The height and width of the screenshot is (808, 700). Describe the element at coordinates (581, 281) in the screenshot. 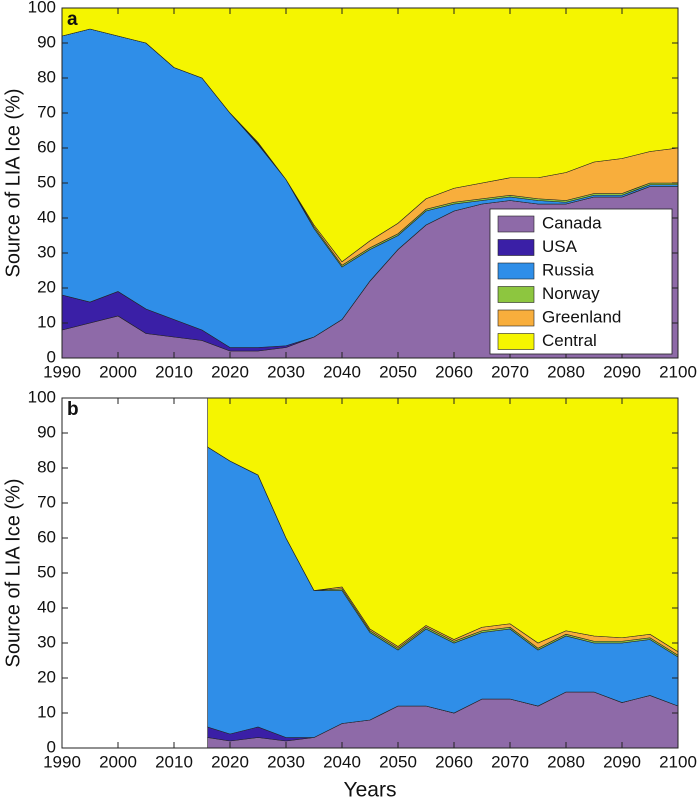

I see `legend-box` at that location.